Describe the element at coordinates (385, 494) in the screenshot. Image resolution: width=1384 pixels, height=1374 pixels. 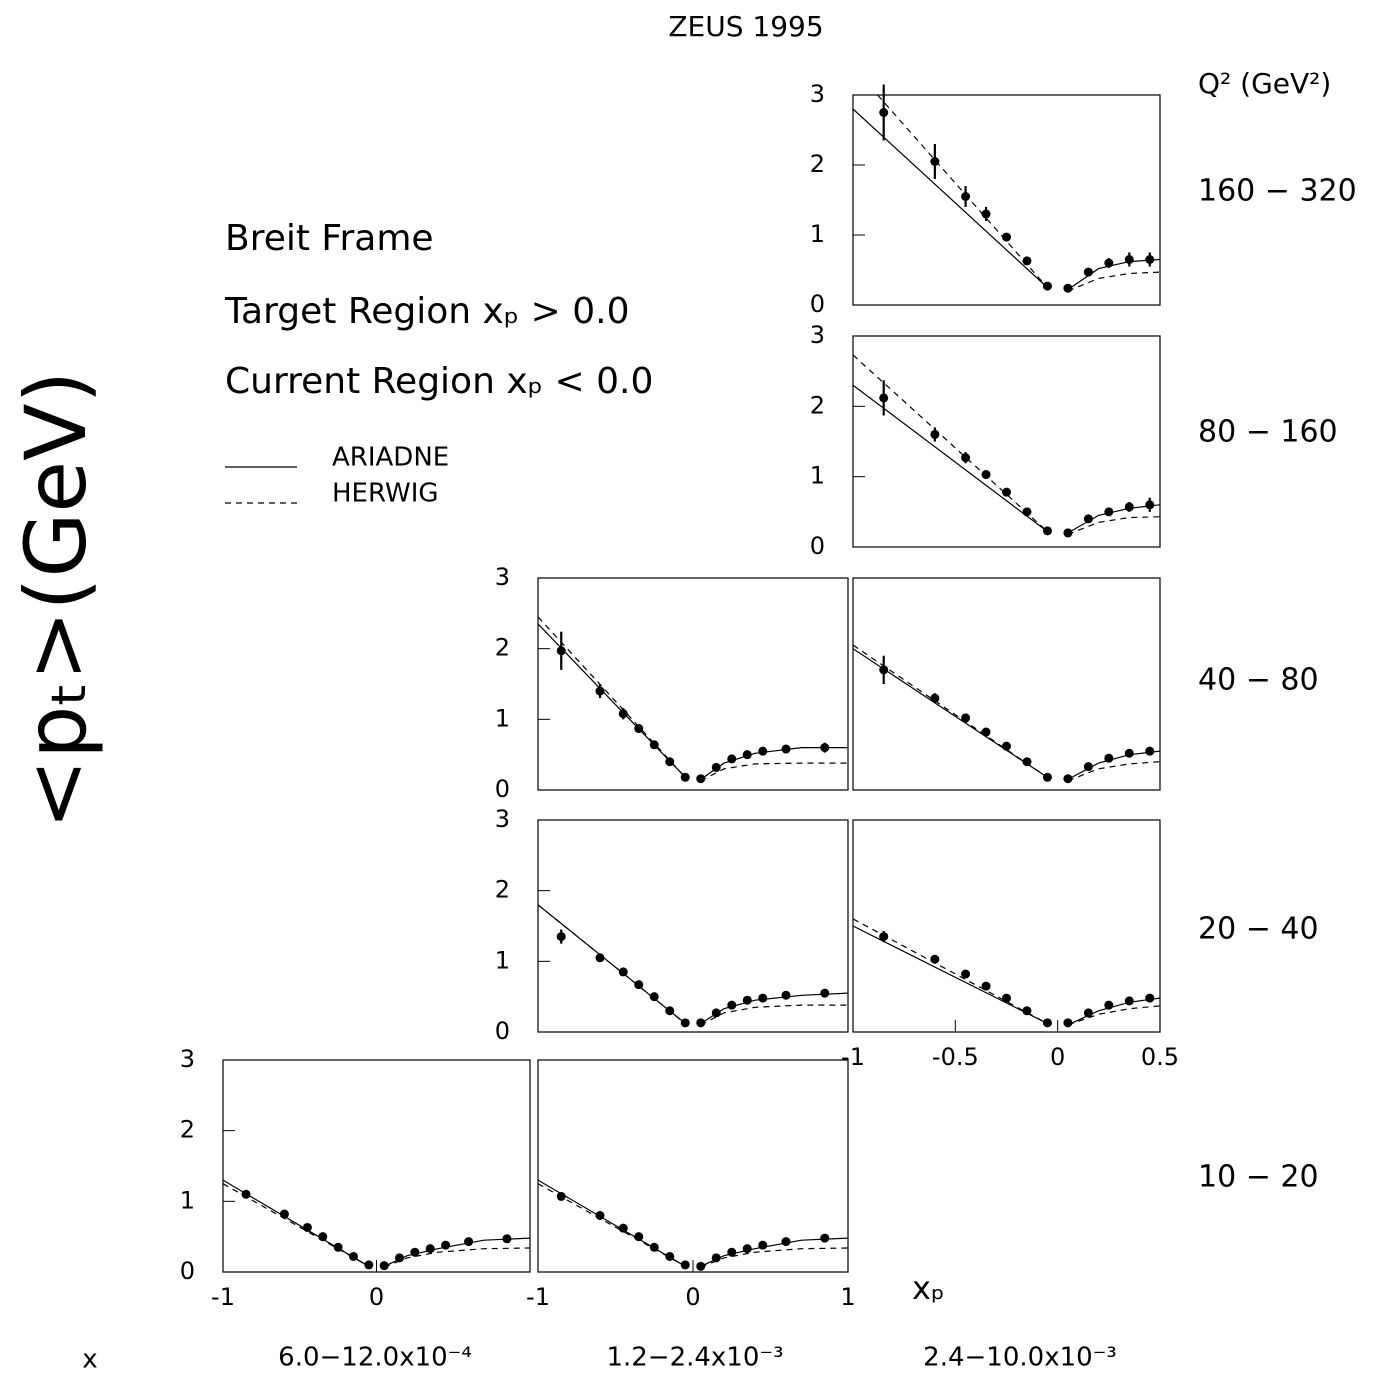
I see `legend-label: HERWIG` at that location.